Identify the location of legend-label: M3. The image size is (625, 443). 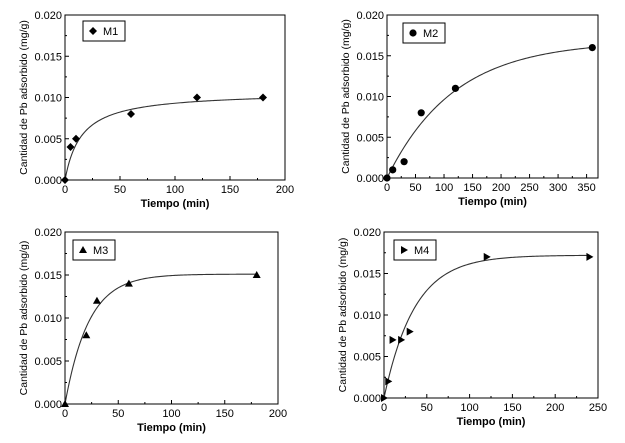
(100, 251).